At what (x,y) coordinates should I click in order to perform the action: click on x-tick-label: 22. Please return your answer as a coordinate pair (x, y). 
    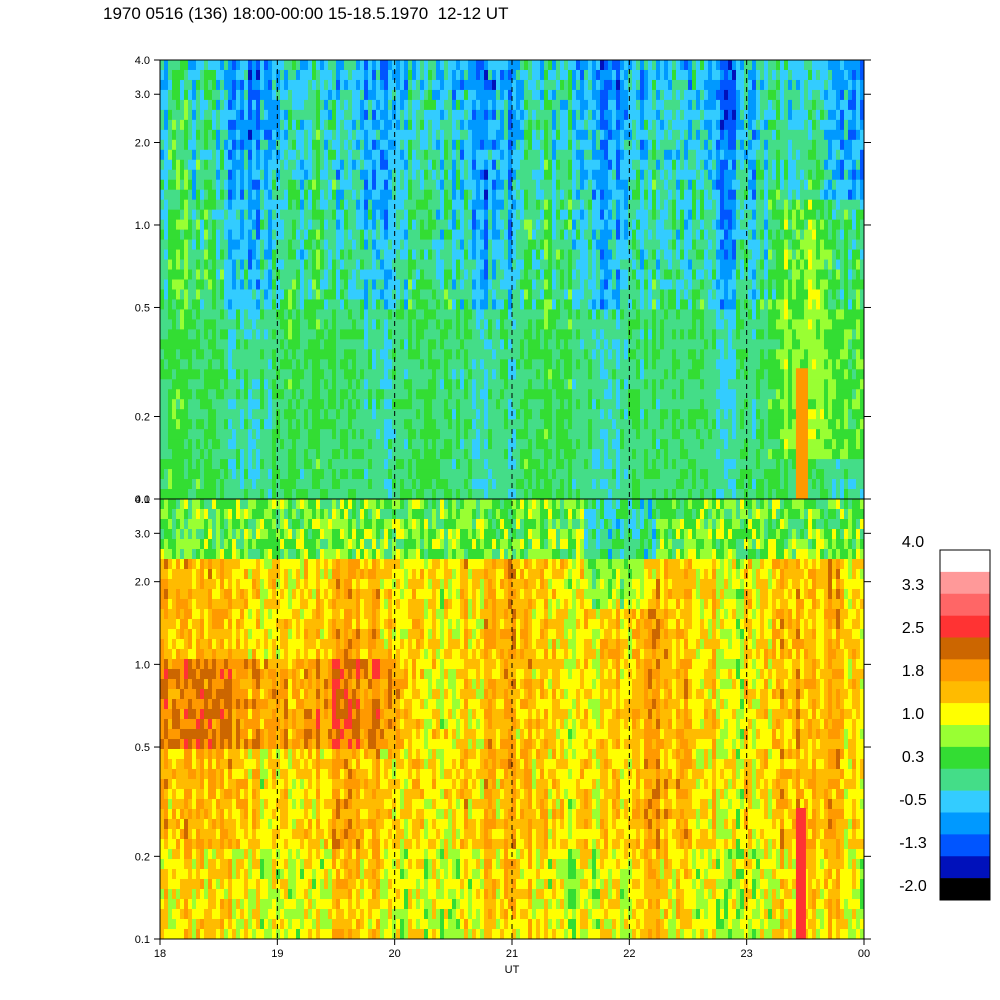
    Looking at the image, I should click on (629, 954).